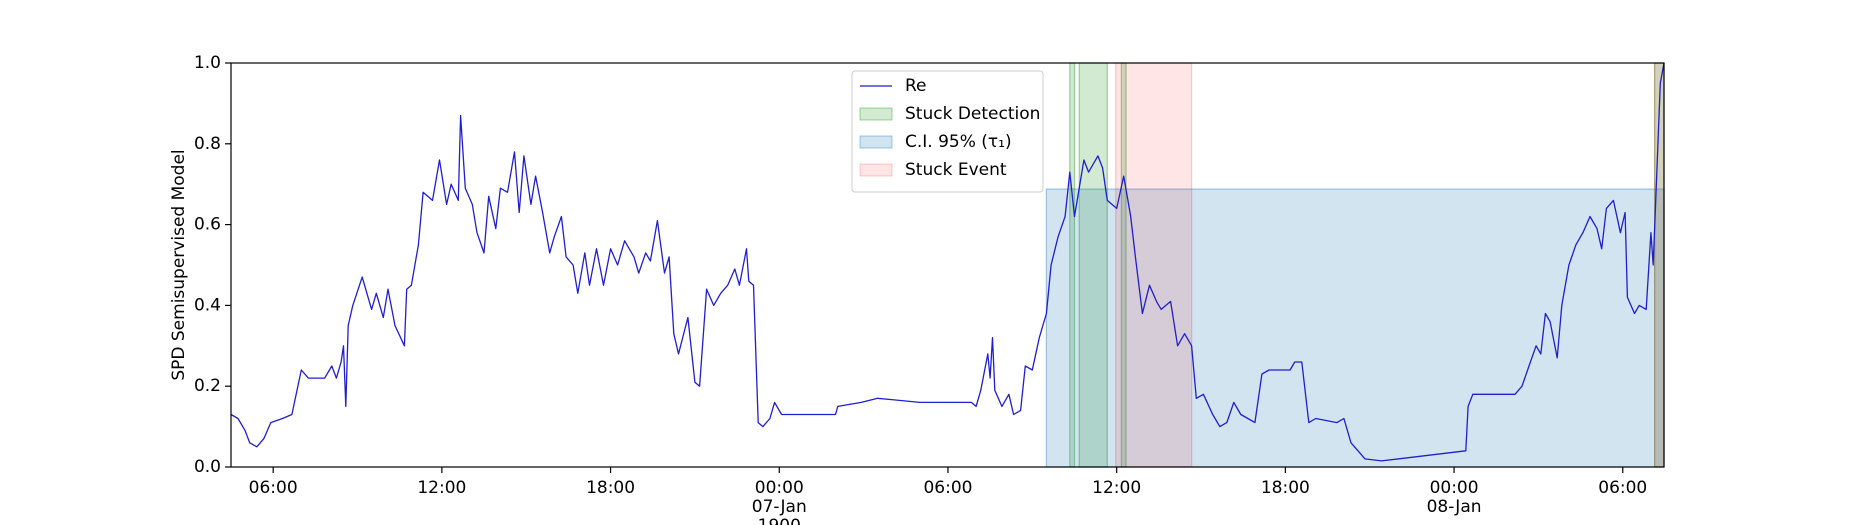  What do you see at coordinates (207, 467) in the screenshot?
I see `y-tick-label: 0.0` at bounding box center [207, 467].